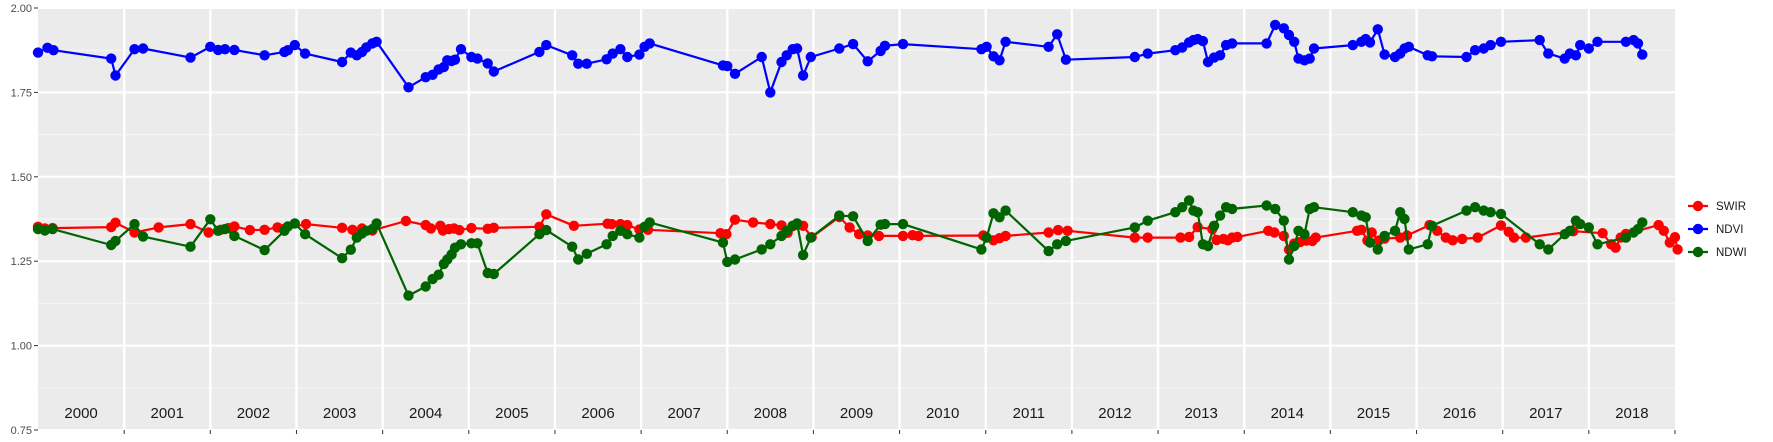  Describe the element at coordinates (1373, 413) in the screenshot. I see `year-label: 2015` at that location.